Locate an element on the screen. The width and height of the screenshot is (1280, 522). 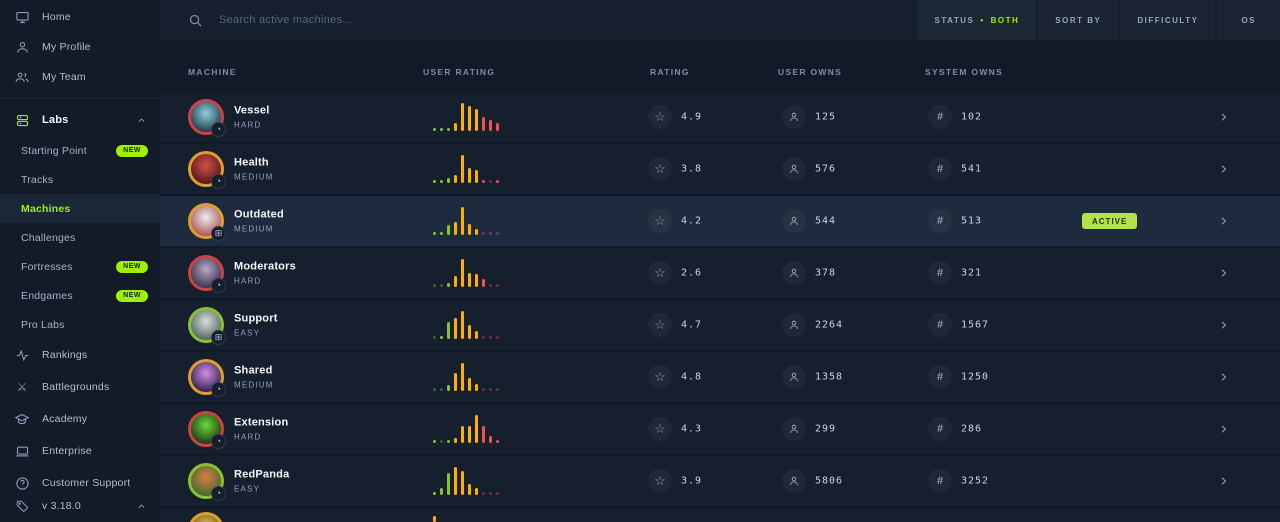
rating-value: 4.2 is located at coordinates (692, 221).